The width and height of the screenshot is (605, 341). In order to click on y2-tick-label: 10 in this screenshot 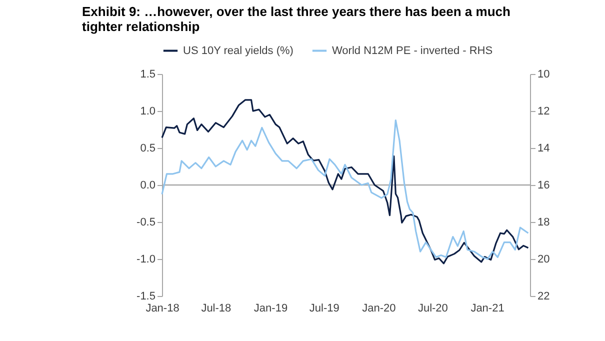, I will do `click(544, 74)`.